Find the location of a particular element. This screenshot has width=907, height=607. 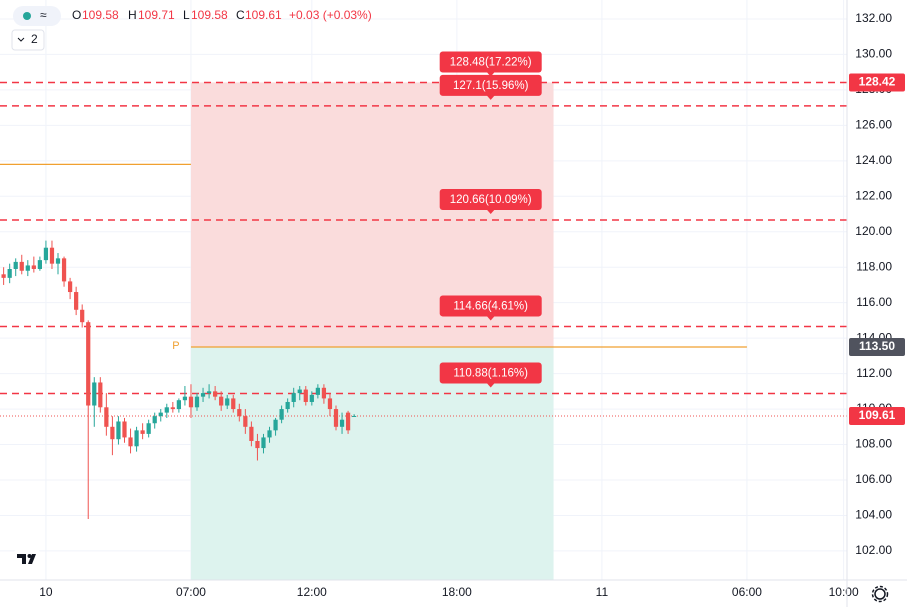

y-tick-label: 132.00 is located at coordinates (873, 18).